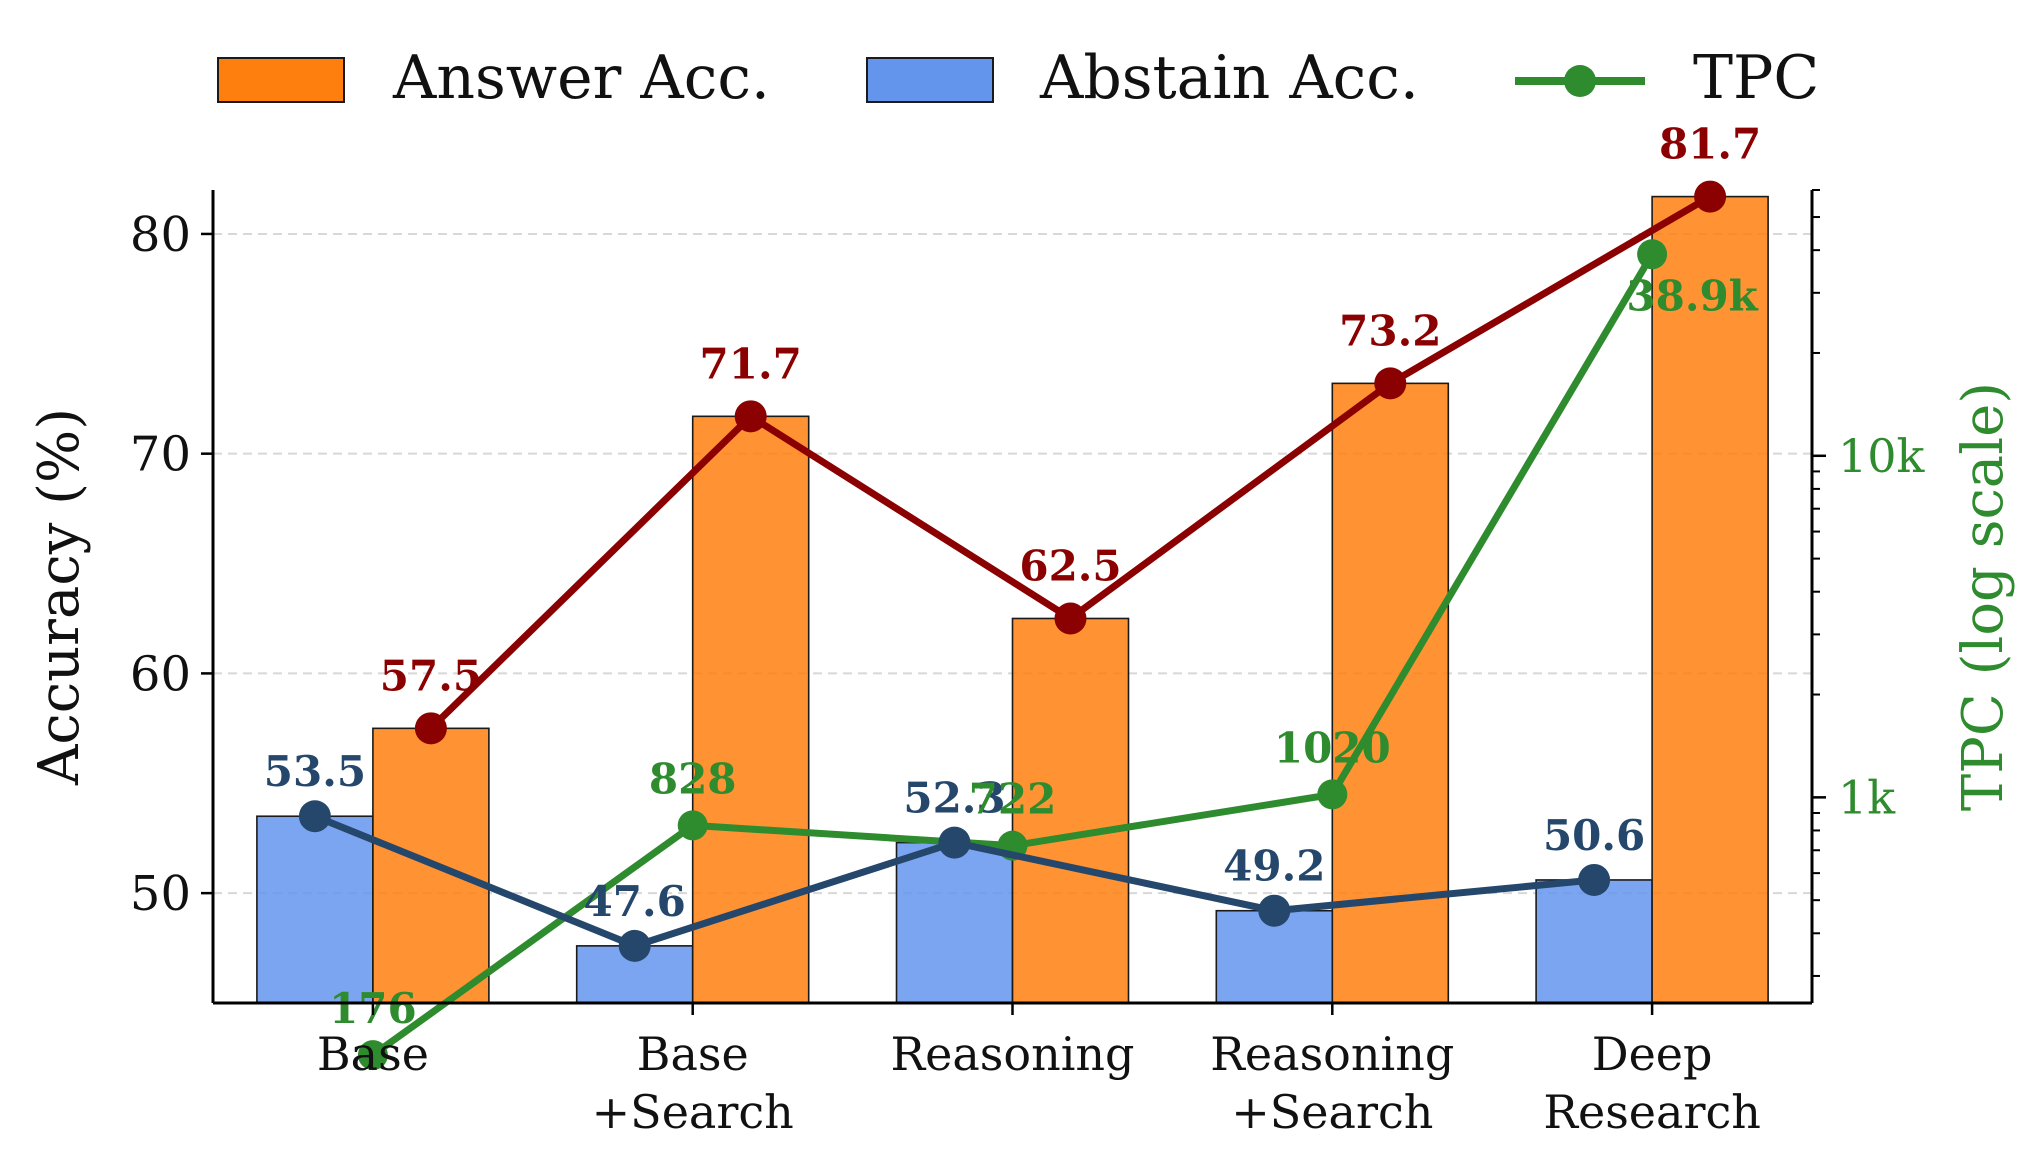 The height and width of the screenshot is (1162, 2034). I want to click on tpc-data-label: 38.9k, so click(1692, 295).